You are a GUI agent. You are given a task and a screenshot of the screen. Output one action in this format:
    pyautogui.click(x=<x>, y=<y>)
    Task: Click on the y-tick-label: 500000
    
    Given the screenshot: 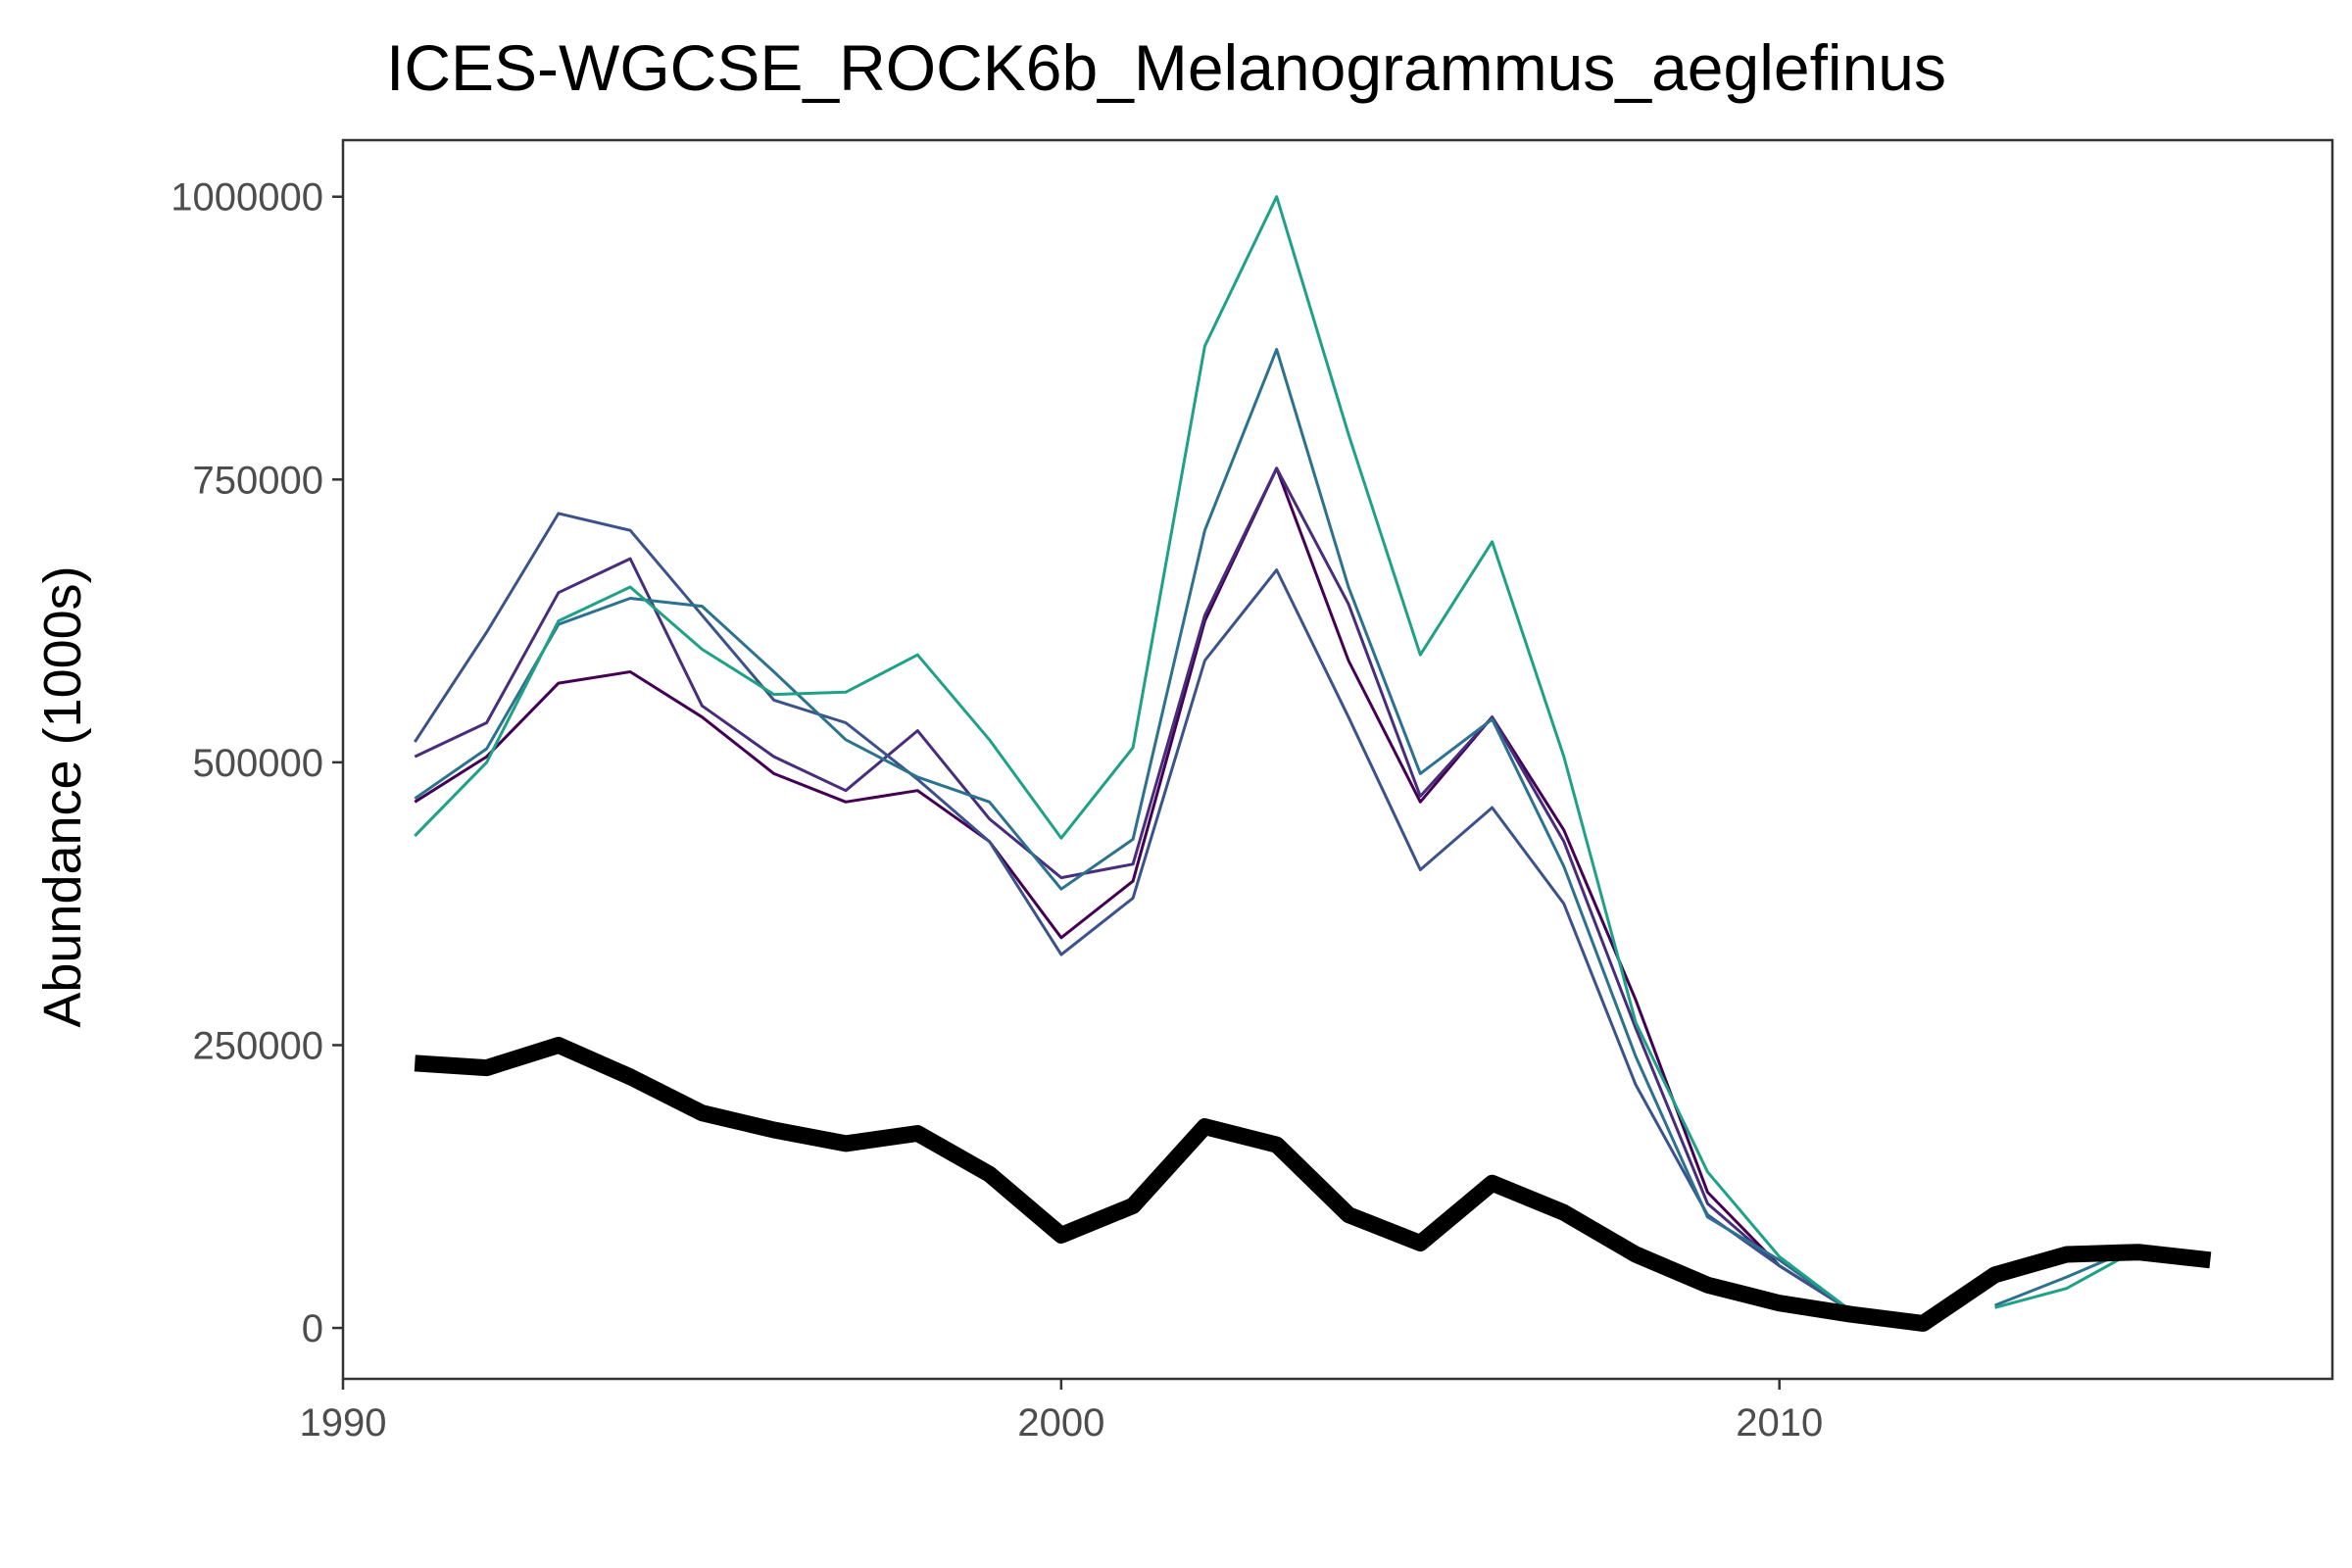 What is the action you would take?
    pyautogui.click(x=258, y=763)
    